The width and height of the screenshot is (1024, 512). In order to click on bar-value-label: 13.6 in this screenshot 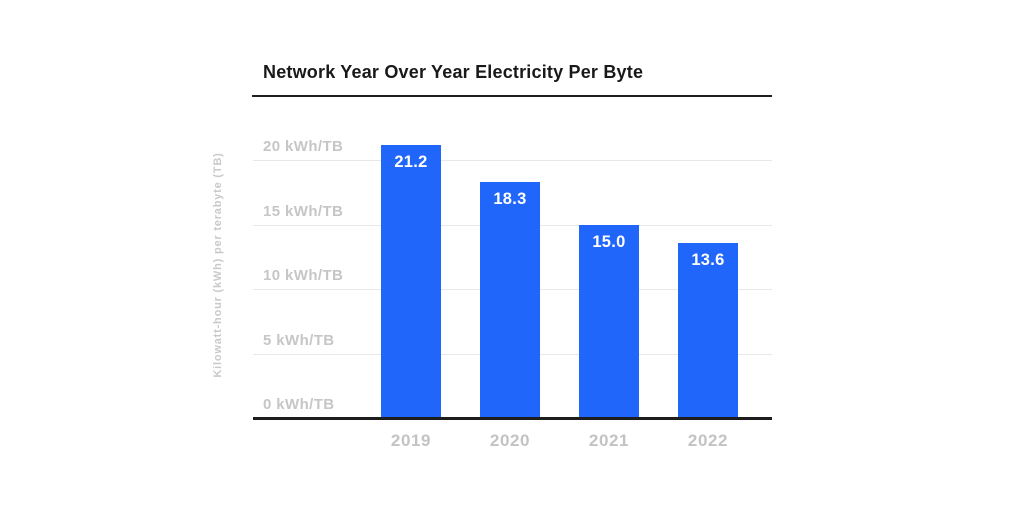, I will do `click(708, 259)`.